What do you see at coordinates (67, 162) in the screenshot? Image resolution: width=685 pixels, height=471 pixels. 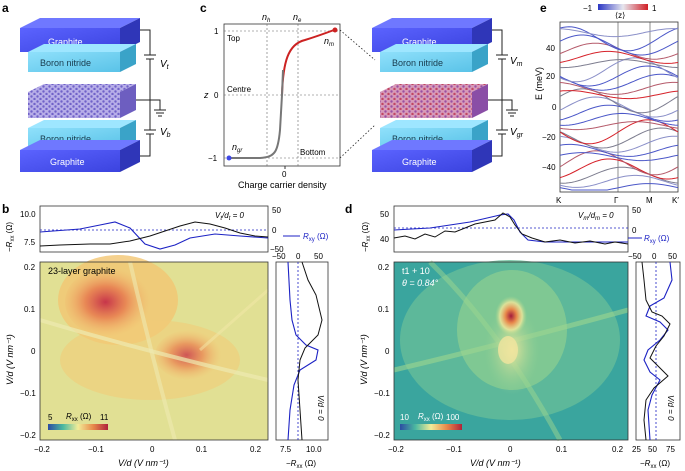 I see `graphite-bottom-label: Graphite` at bounding box center [67, 162].